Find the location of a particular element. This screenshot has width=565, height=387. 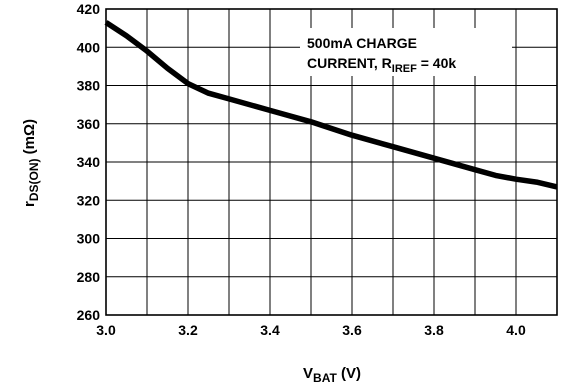

annotation-line-2: CURRENT, RIREF = 40k is located at coordinates (381, 65).